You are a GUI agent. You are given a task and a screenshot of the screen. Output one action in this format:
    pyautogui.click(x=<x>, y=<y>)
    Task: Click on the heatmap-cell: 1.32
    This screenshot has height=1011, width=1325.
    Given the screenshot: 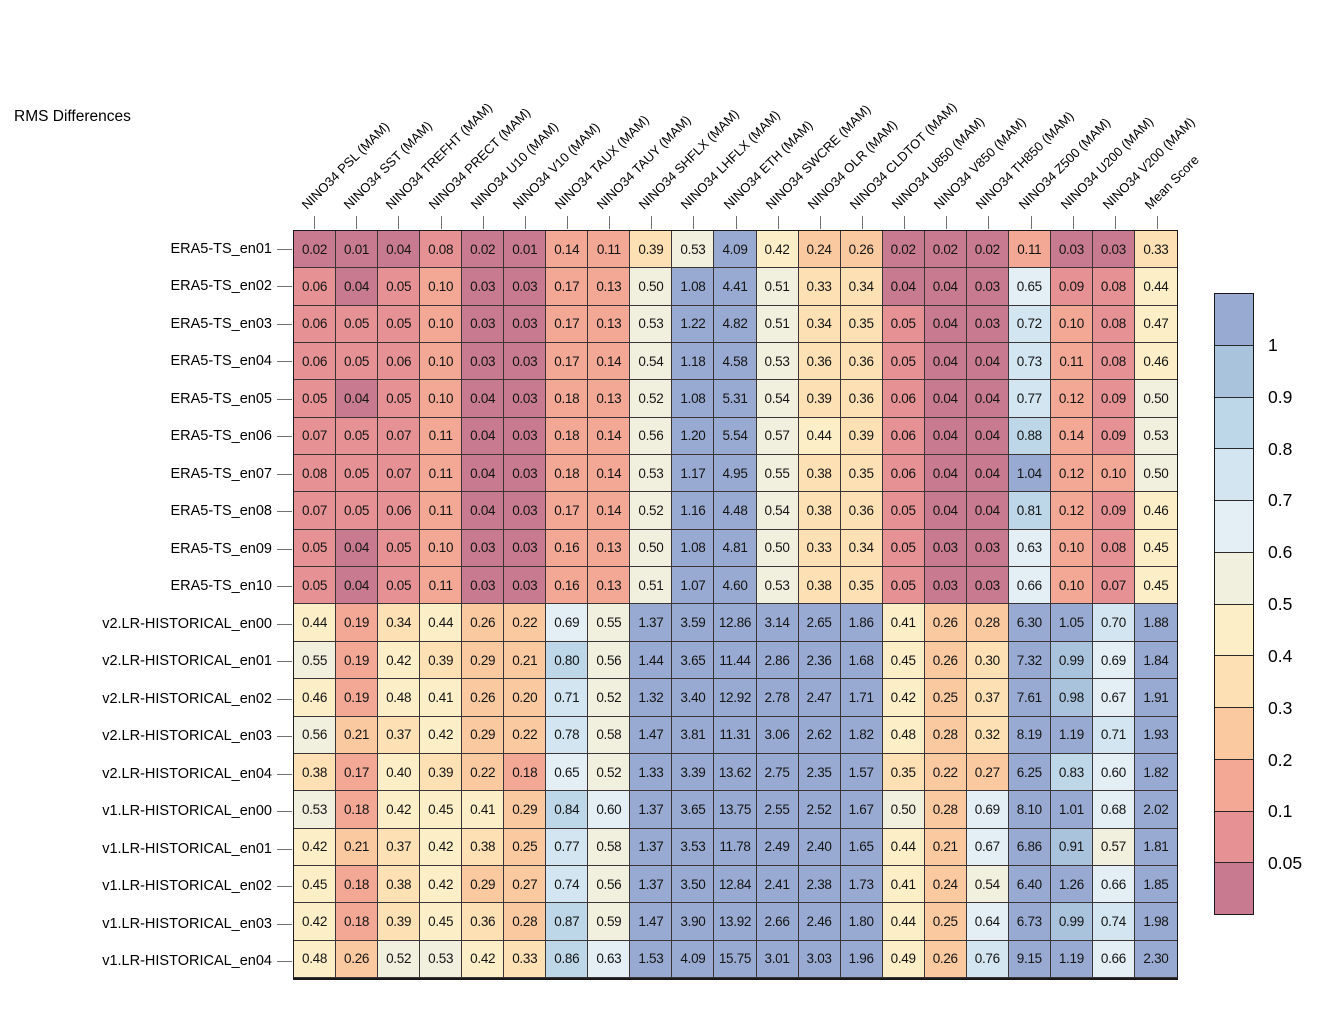 What is the action you would take?
    pyautogui.click(x=651, y=698)
    